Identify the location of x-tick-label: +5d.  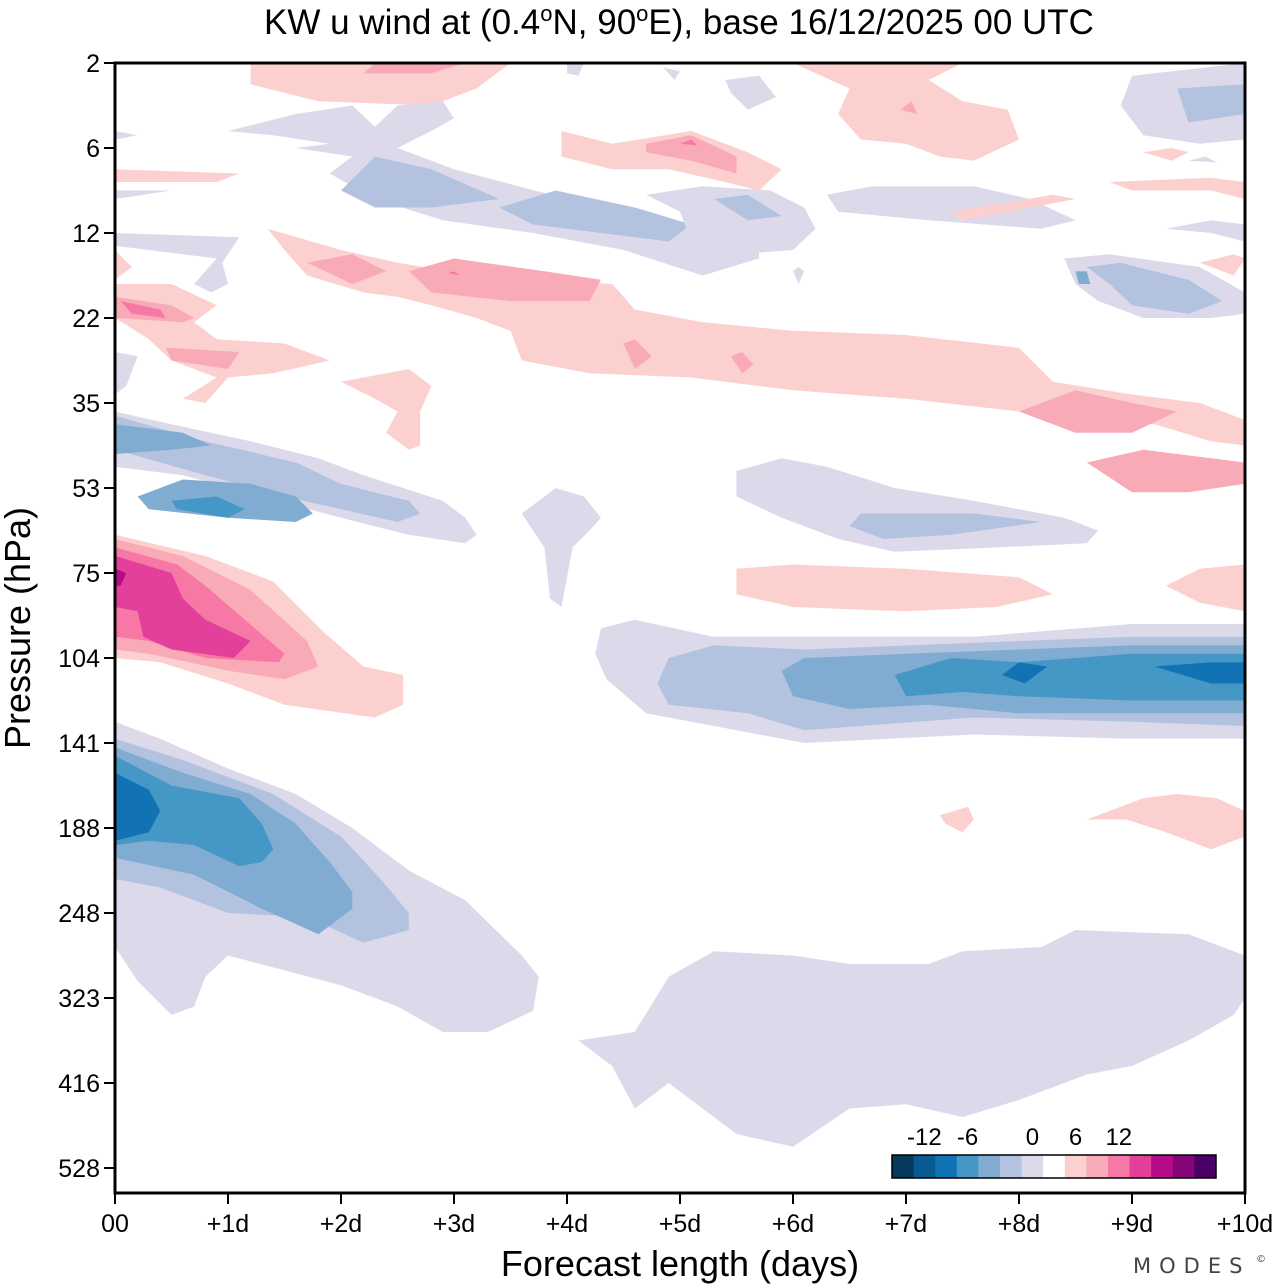
(680, 1224).